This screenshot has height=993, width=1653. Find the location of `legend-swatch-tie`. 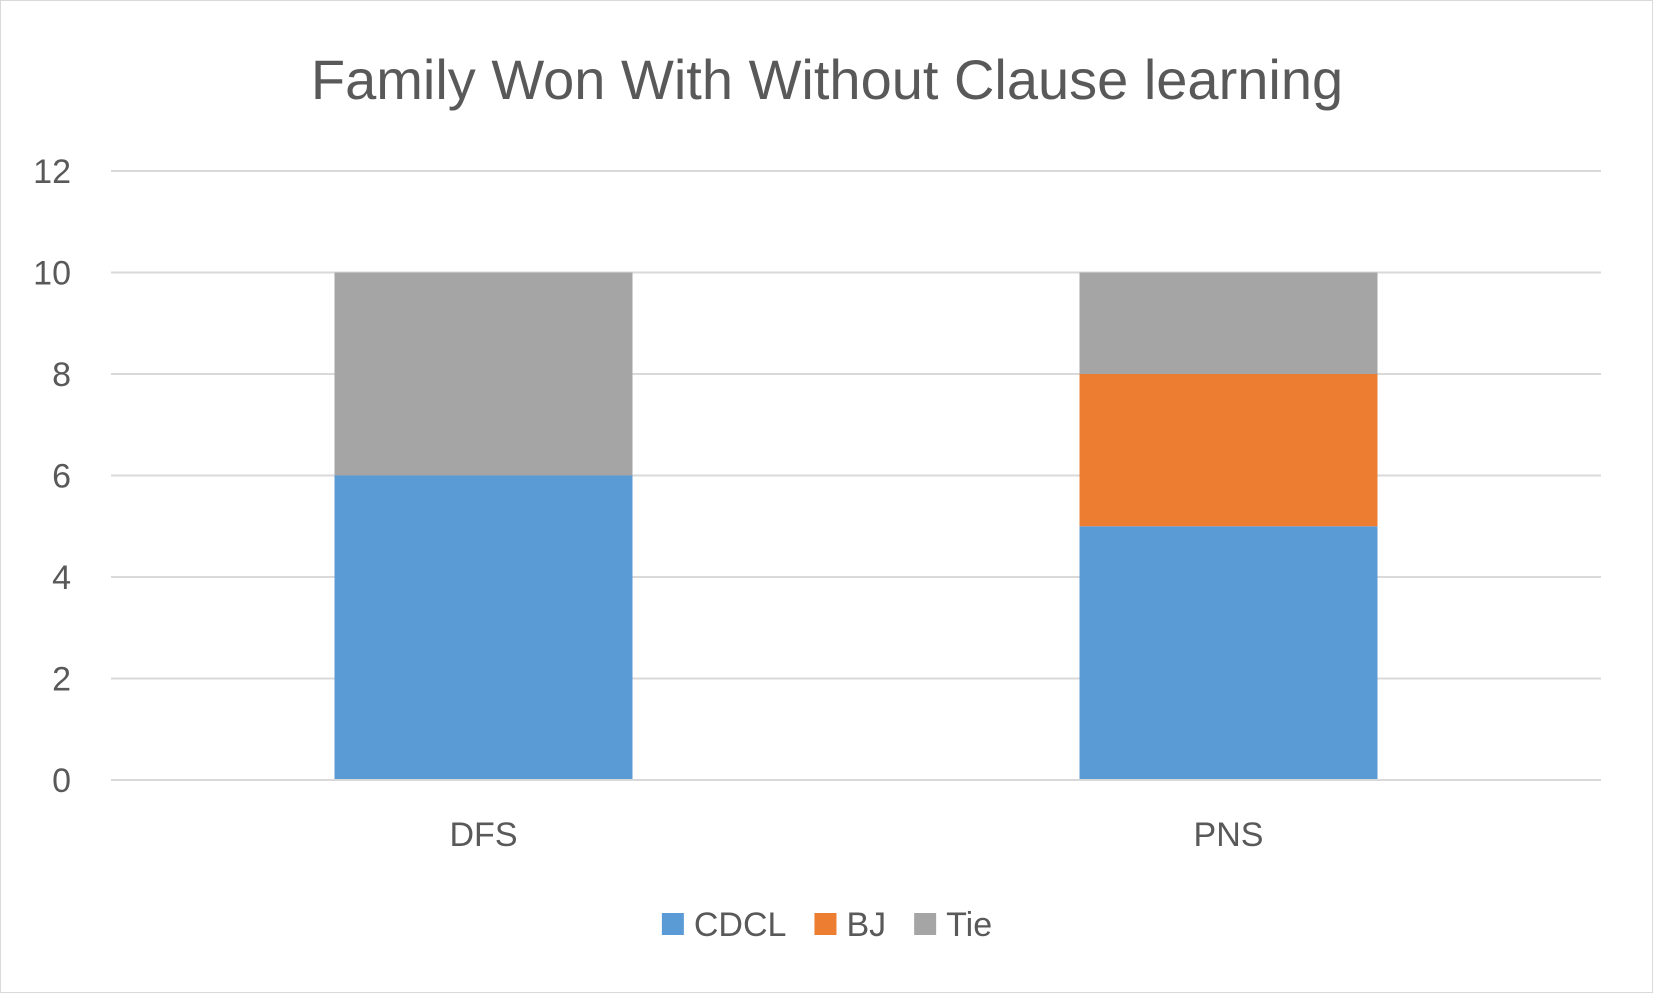

legend-swatch-tie is located at coordinates (925, 924).